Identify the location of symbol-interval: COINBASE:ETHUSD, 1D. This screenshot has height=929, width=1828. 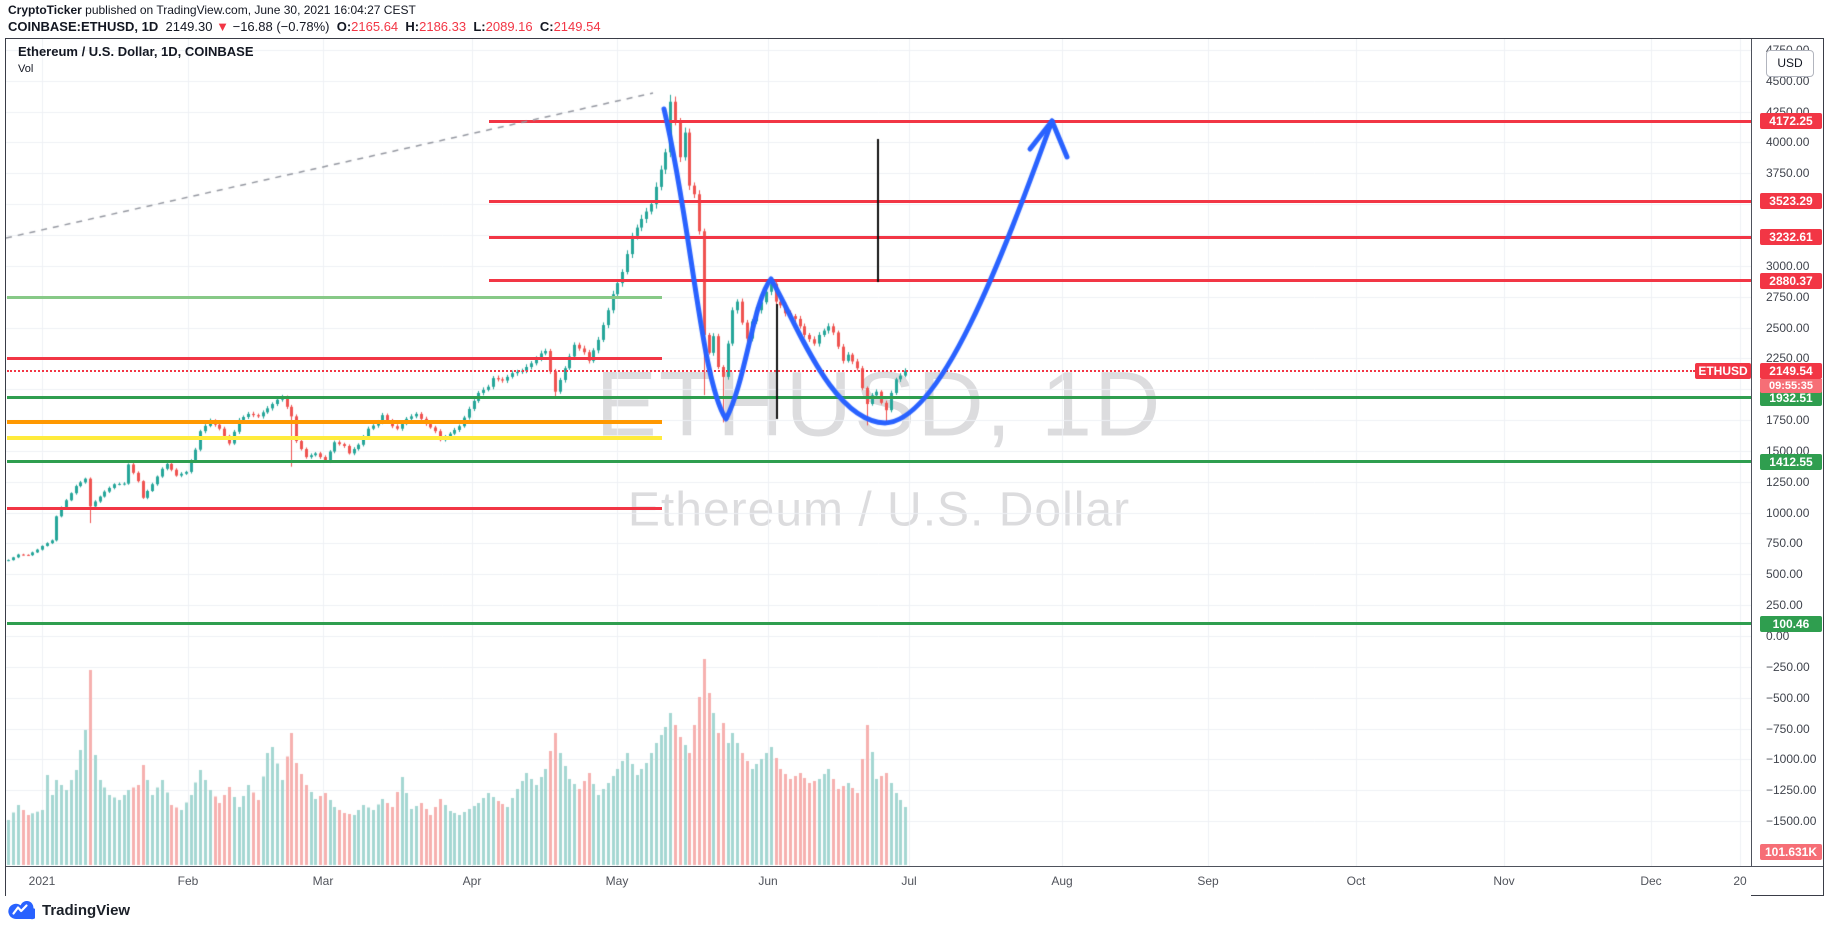
(83, 26).